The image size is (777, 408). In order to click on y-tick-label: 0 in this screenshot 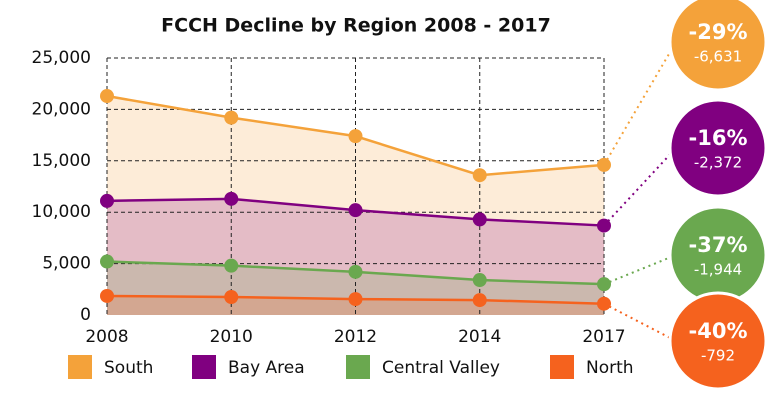, I will do `click(85, 315)`.